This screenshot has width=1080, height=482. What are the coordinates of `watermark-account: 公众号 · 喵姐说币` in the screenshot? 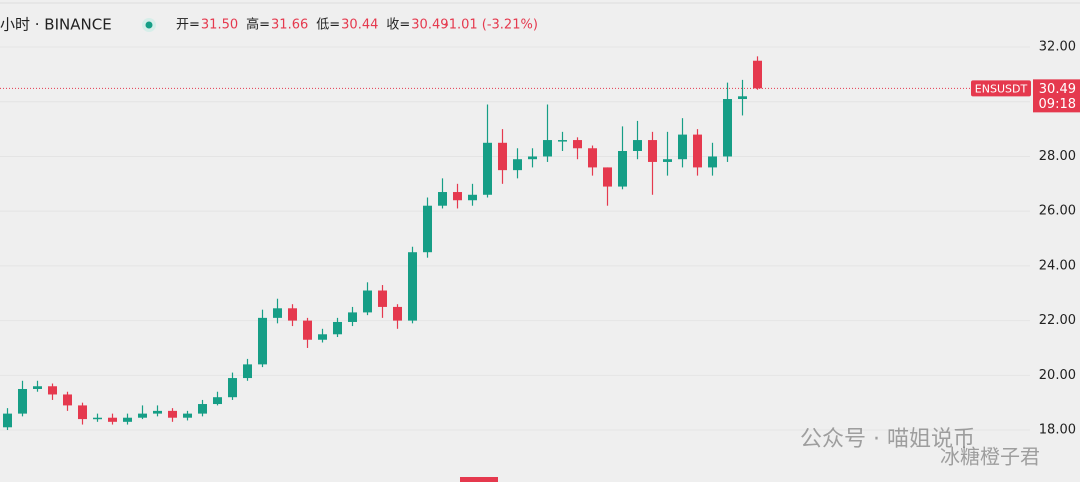 It's located at (887, 439).